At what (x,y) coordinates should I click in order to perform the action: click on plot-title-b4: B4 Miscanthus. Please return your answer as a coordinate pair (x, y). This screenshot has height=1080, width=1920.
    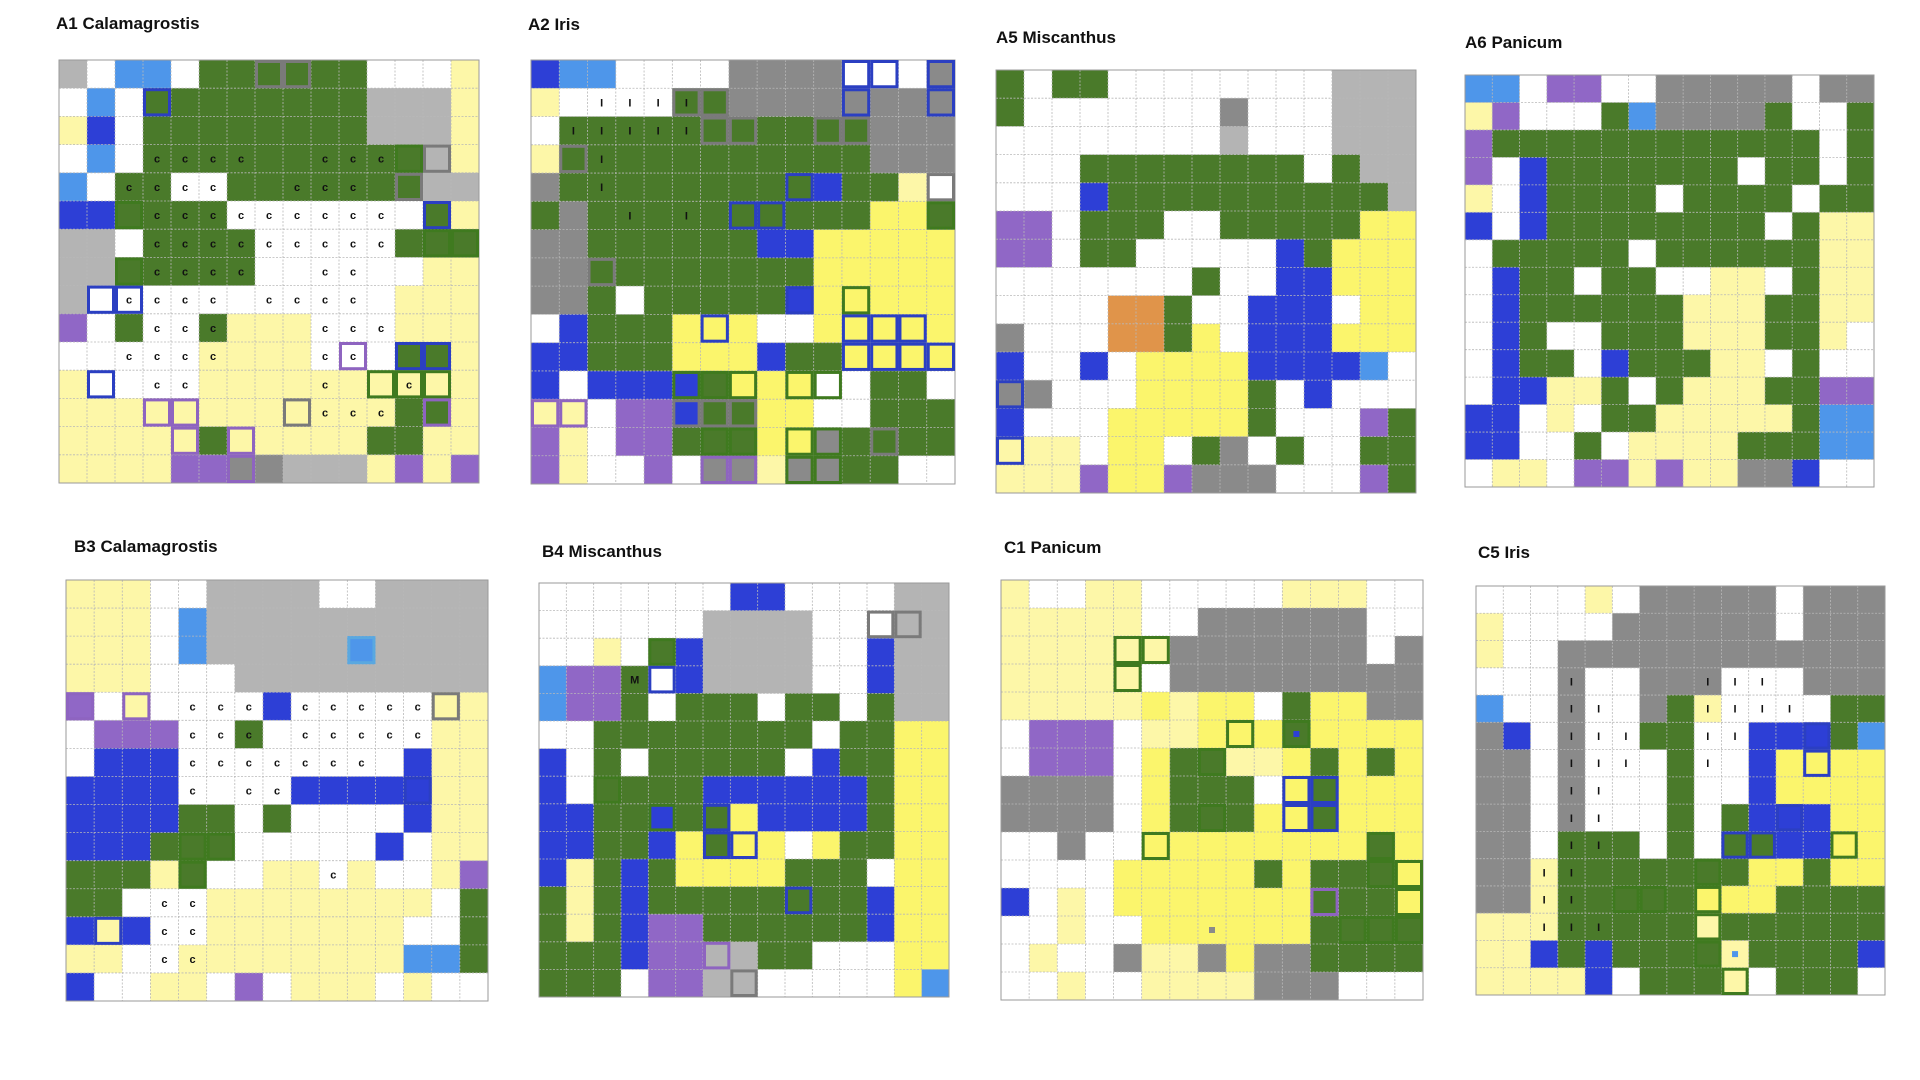
    Looking at the image, I should click on (602, 551).